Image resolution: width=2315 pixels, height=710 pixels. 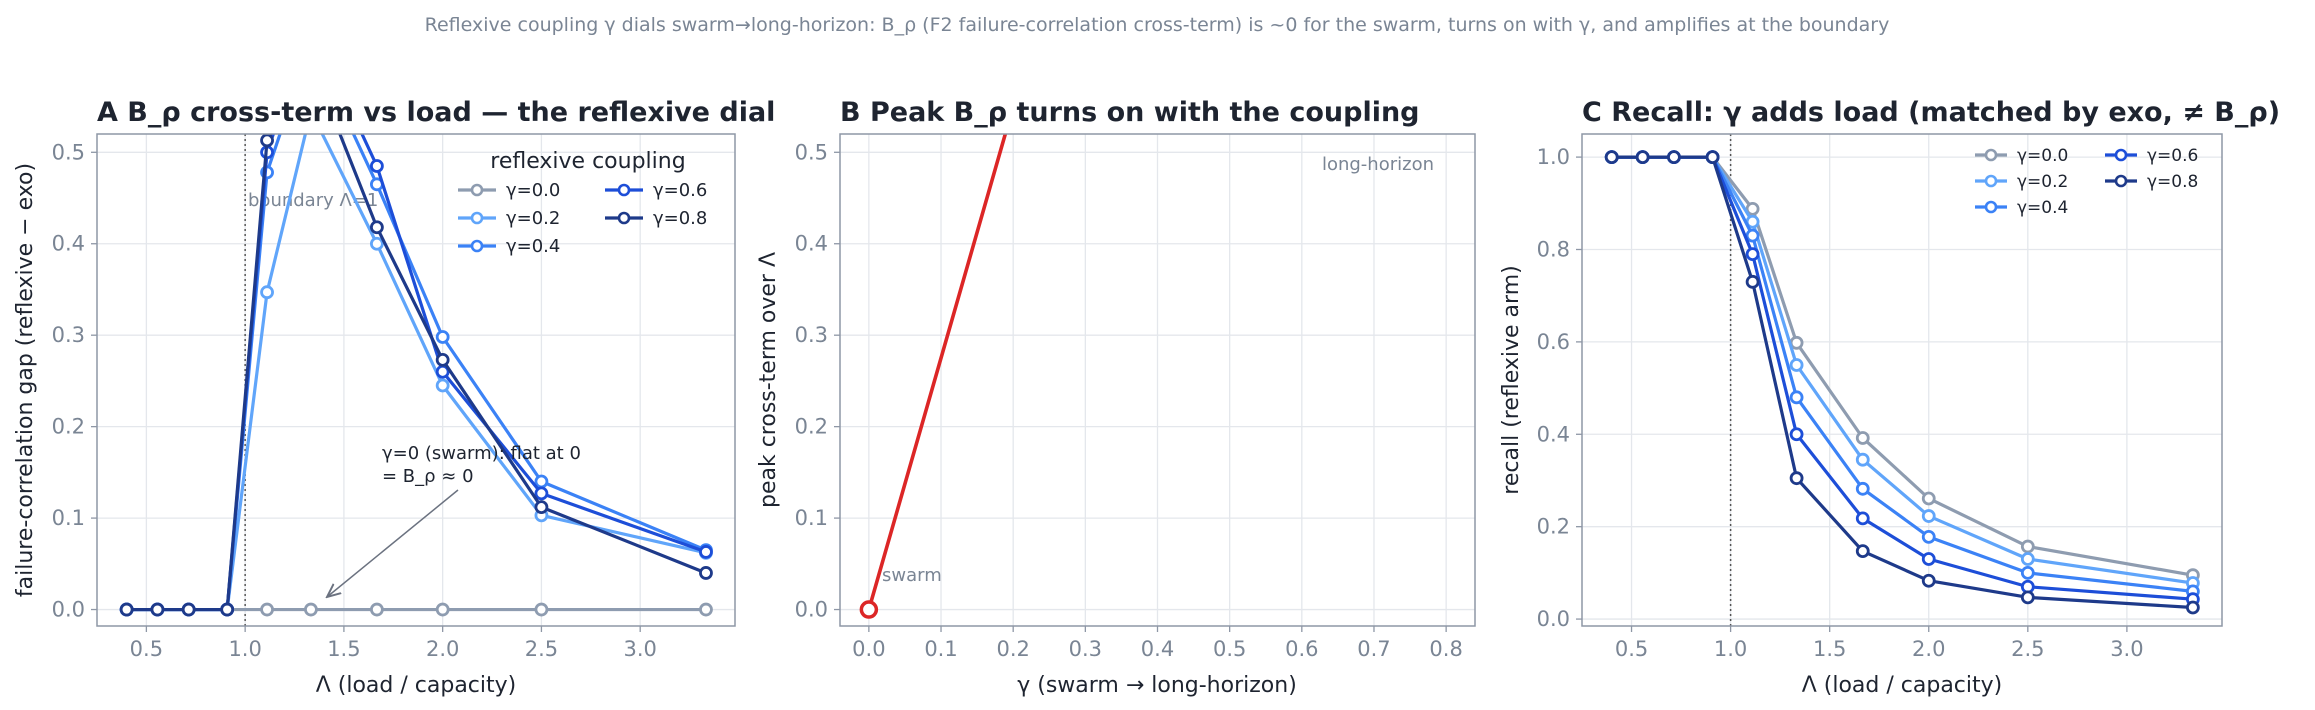 I want to click on panel-b-title: B Peak B_ρ turns on with the coupling, so click(x=1130, y=112).